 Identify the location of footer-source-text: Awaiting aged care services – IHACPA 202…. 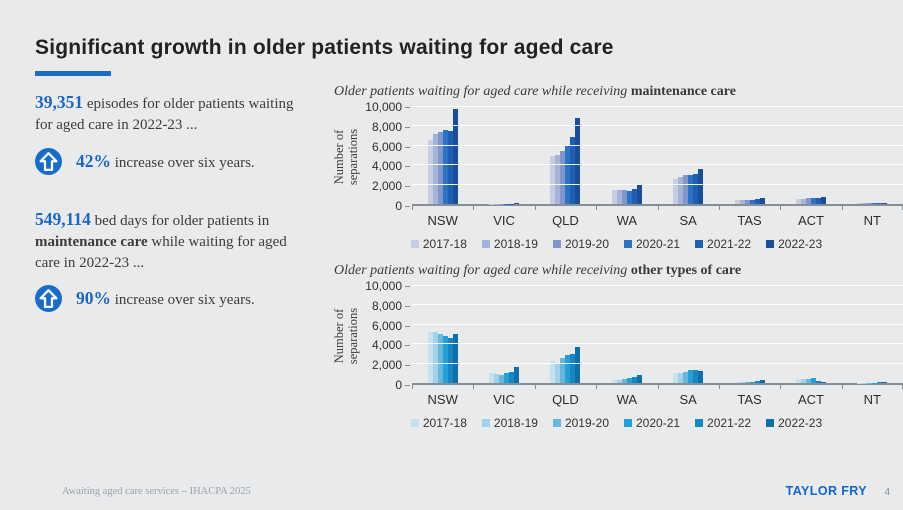
(156, 491).